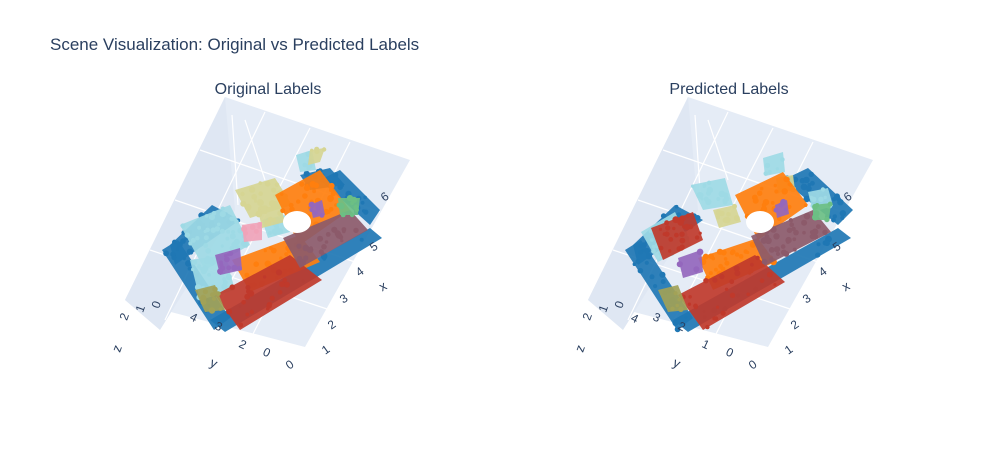 This screenshot has height=450, width=998. Describe the element at coordinates (268, 89) in the screenshot. I see `subplot-title-original: Original Labels` at that location.